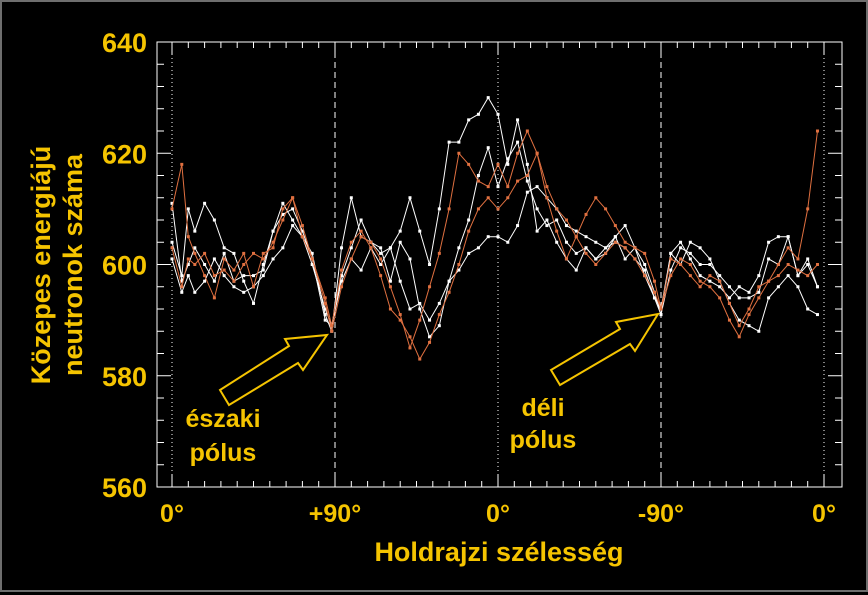 The height and width of the screenshot is (595, 868). I want to click on y-axis-label-line-1: Közepes energiájú, so click(41, 265).